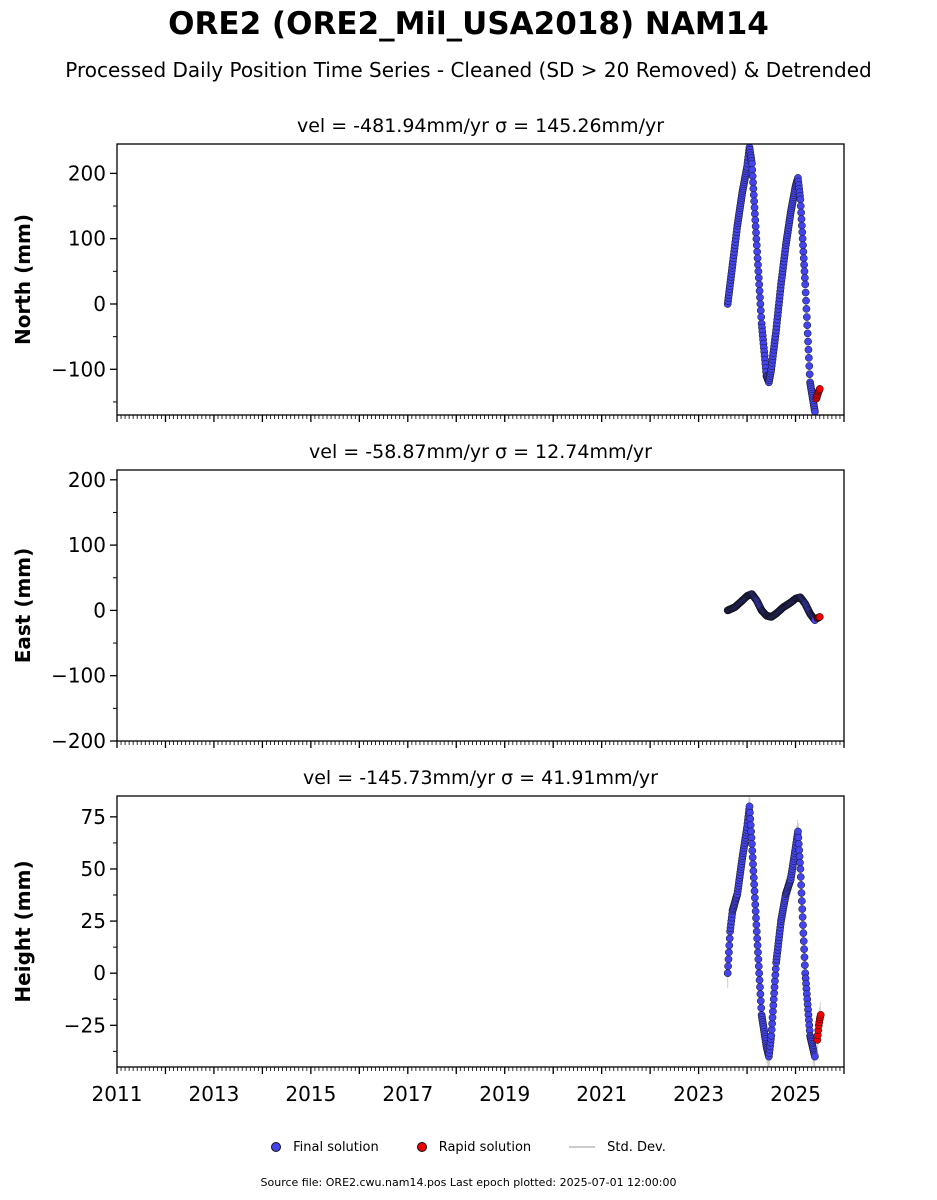  Describe the element at coordinates (504, 1094) in the screenshot. I see `x-tick-label: 2019` at that location.